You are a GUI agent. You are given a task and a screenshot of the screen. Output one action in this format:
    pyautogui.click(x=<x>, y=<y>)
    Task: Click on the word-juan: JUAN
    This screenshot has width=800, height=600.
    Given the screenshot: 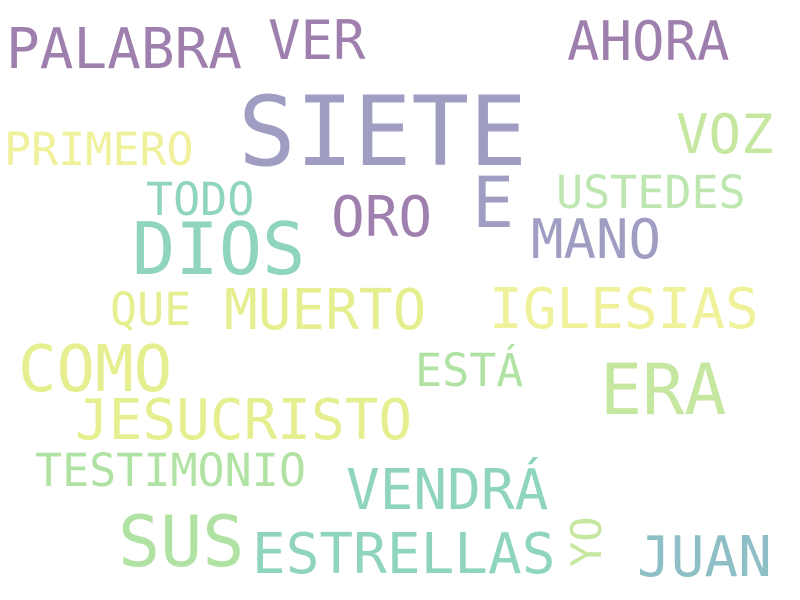 What is the action you would take?
    pyautogui.click(x=704, y=557)
    